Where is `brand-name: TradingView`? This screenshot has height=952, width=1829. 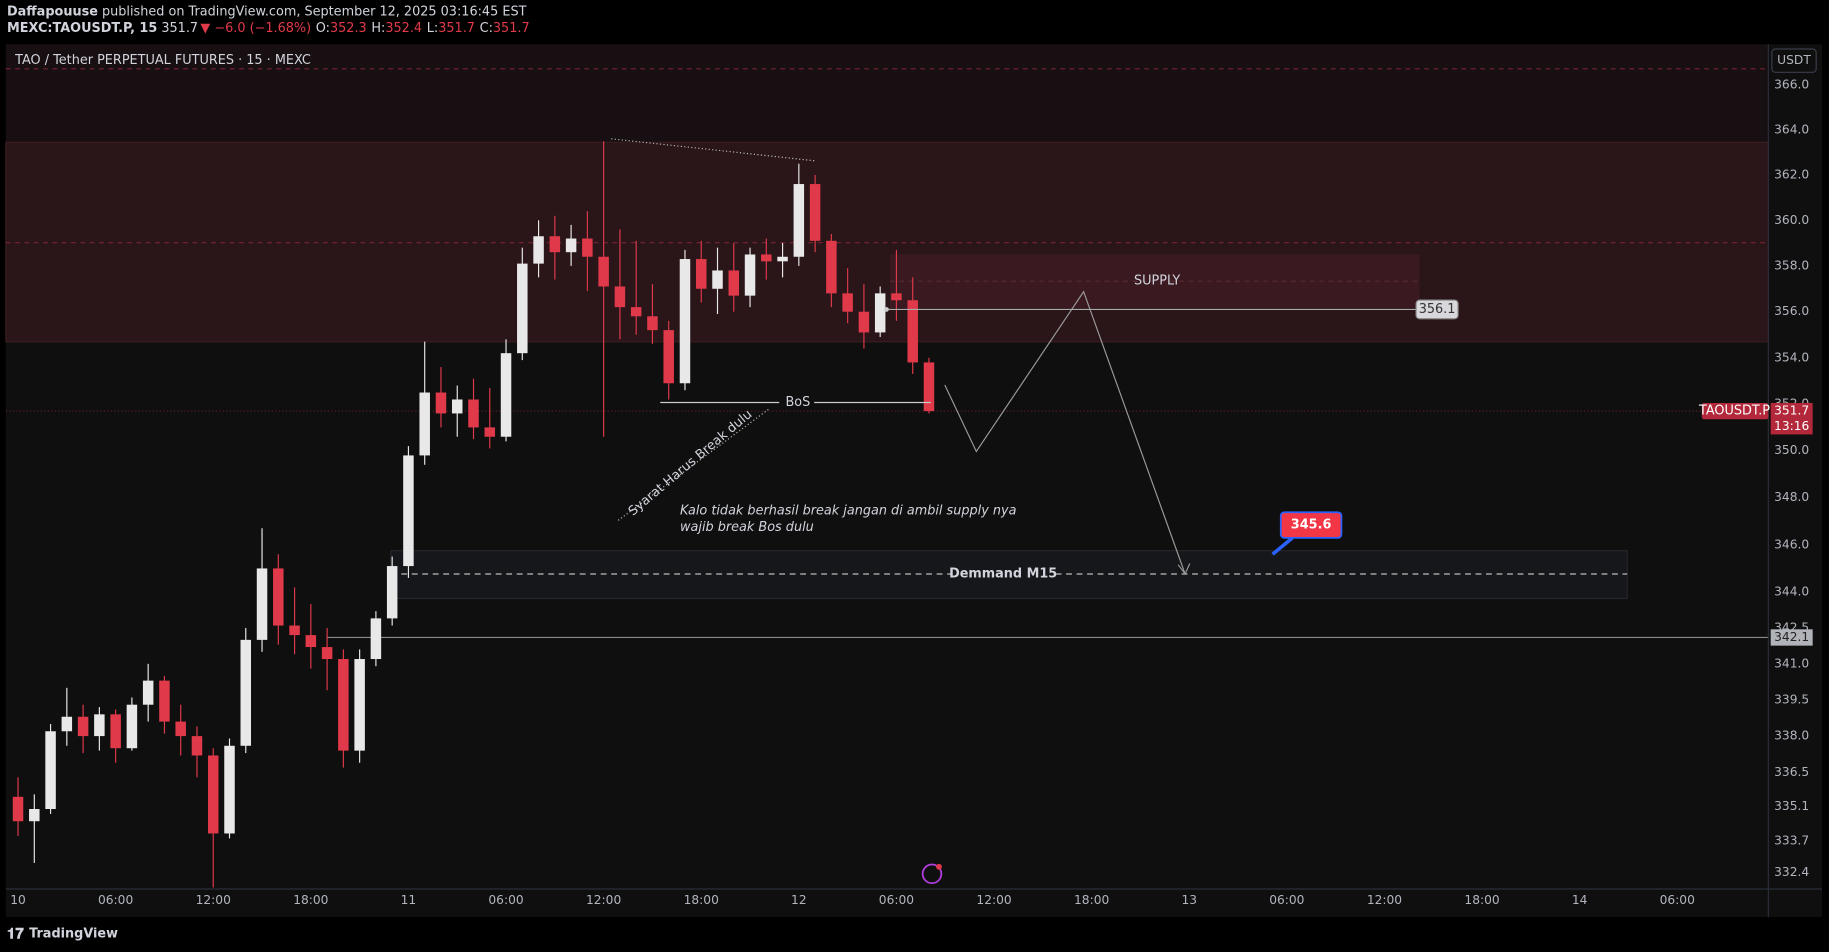 brand-name: TradingView is located at coordinates (73, 933).